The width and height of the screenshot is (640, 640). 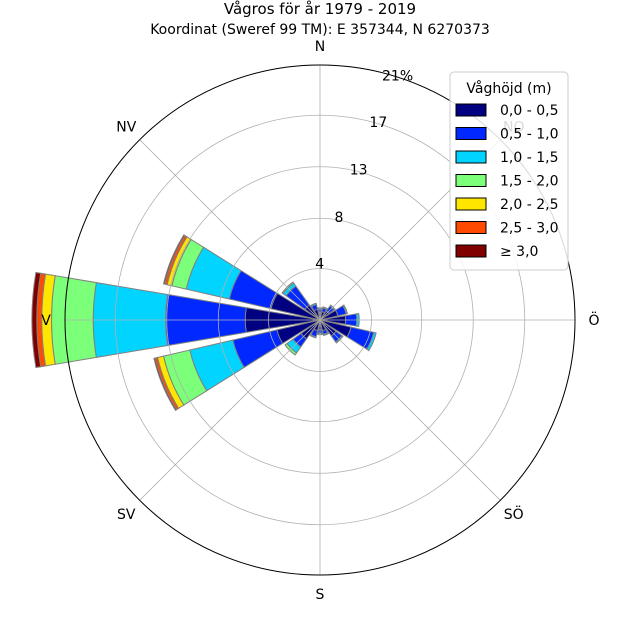 I want to click on direction-label-5: SV, so click(x=126, y=515).